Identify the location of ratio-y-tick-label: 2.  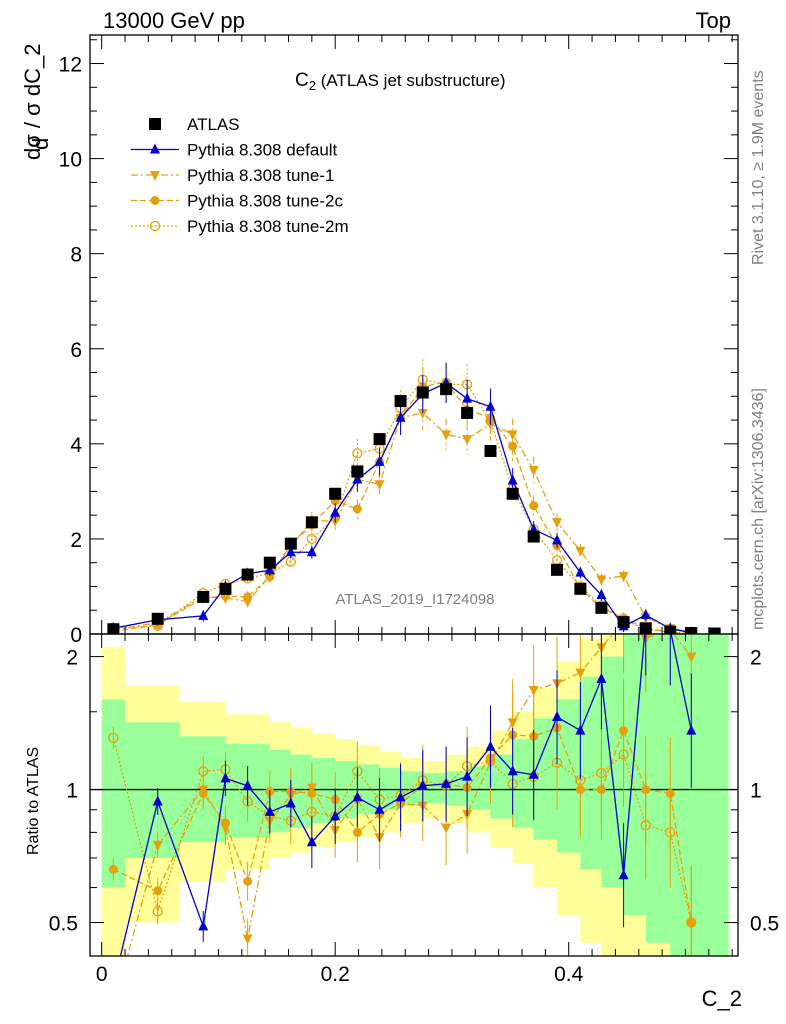
(72, 658).